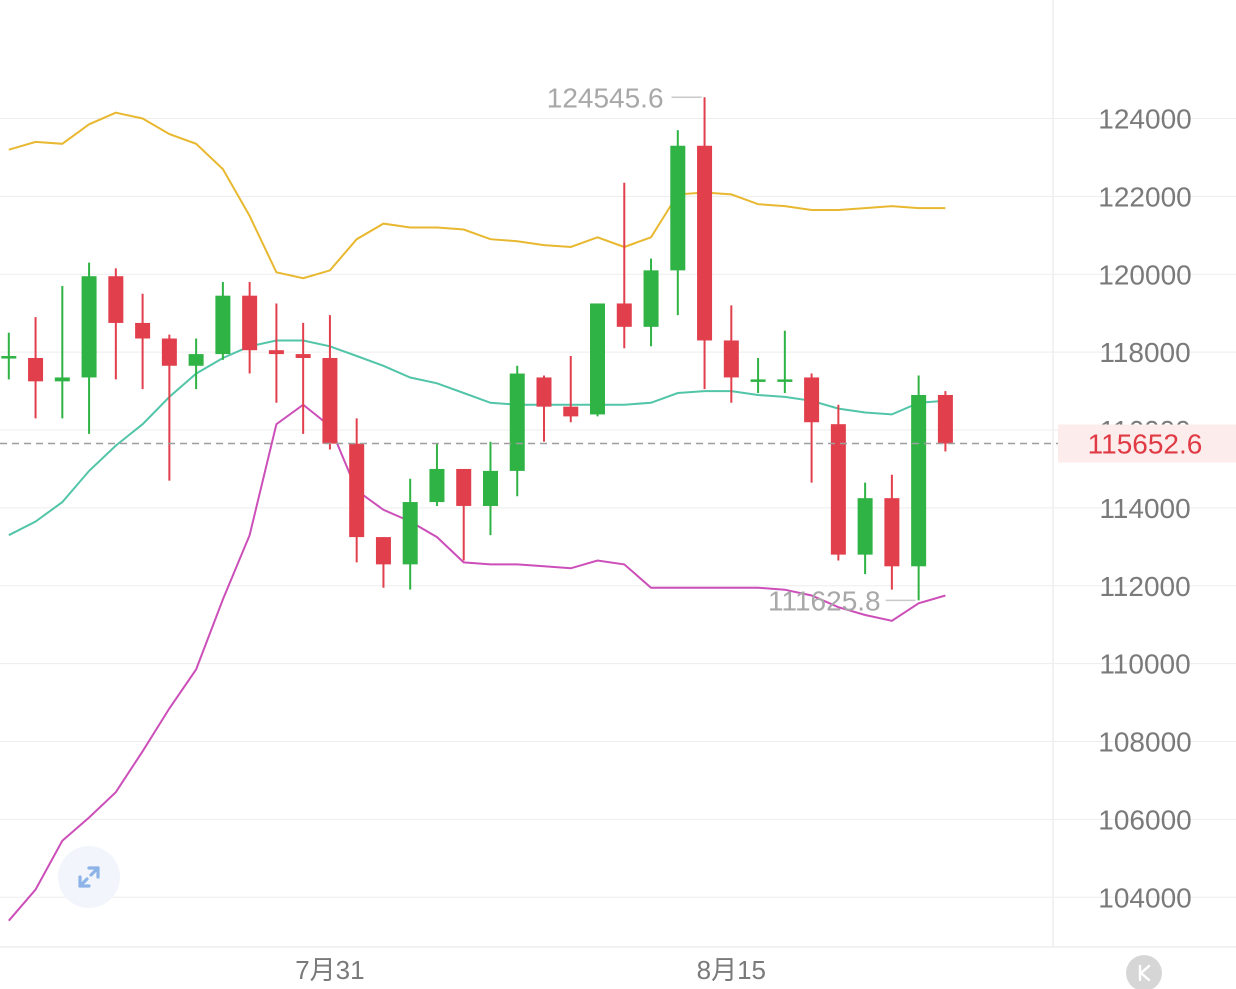 Image resolution: width=1236 pixels, height=989 pixels. I want to click on high-annotation-label: 124545.6, so click(605, 97).